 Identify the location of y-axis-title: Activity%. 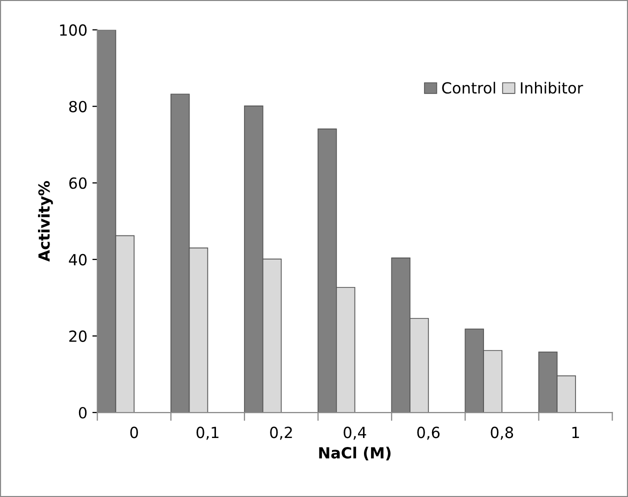
(45, 221).